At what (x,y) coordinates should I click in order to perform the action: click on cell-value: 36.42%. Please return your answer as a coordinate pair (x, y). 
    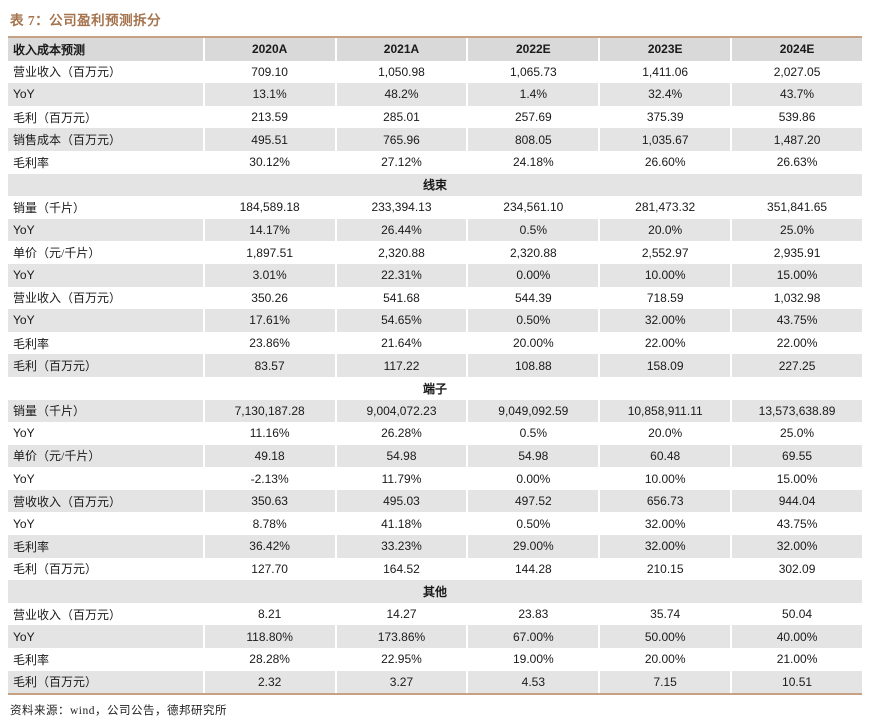
    Looking at the image, I should click on (268, 546).